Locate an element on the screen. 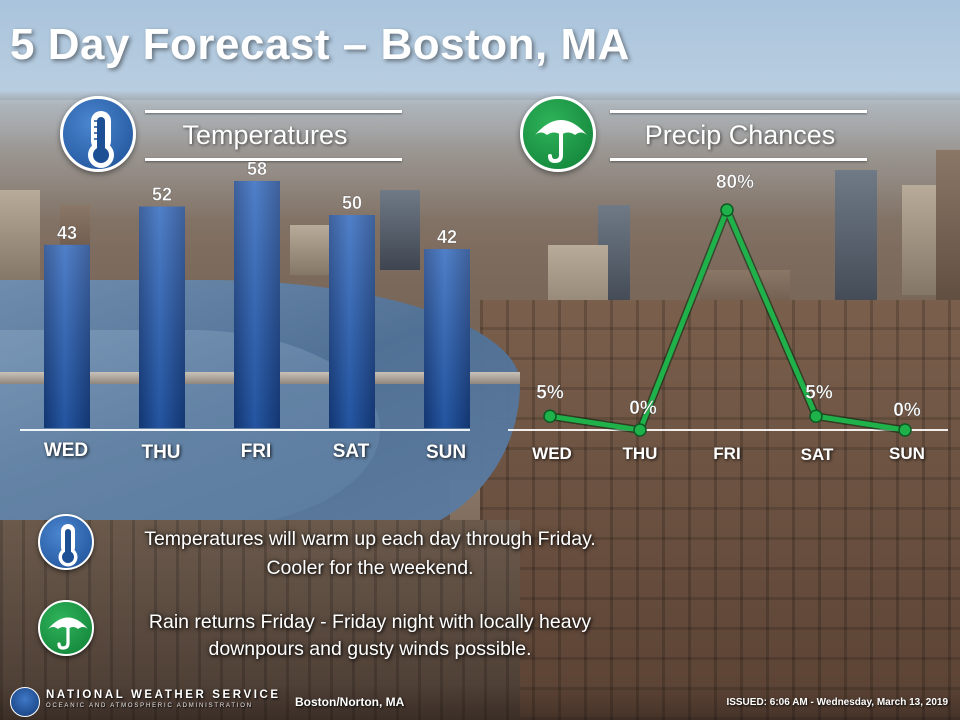  precip-series-line is located at coordinates (727, 320).